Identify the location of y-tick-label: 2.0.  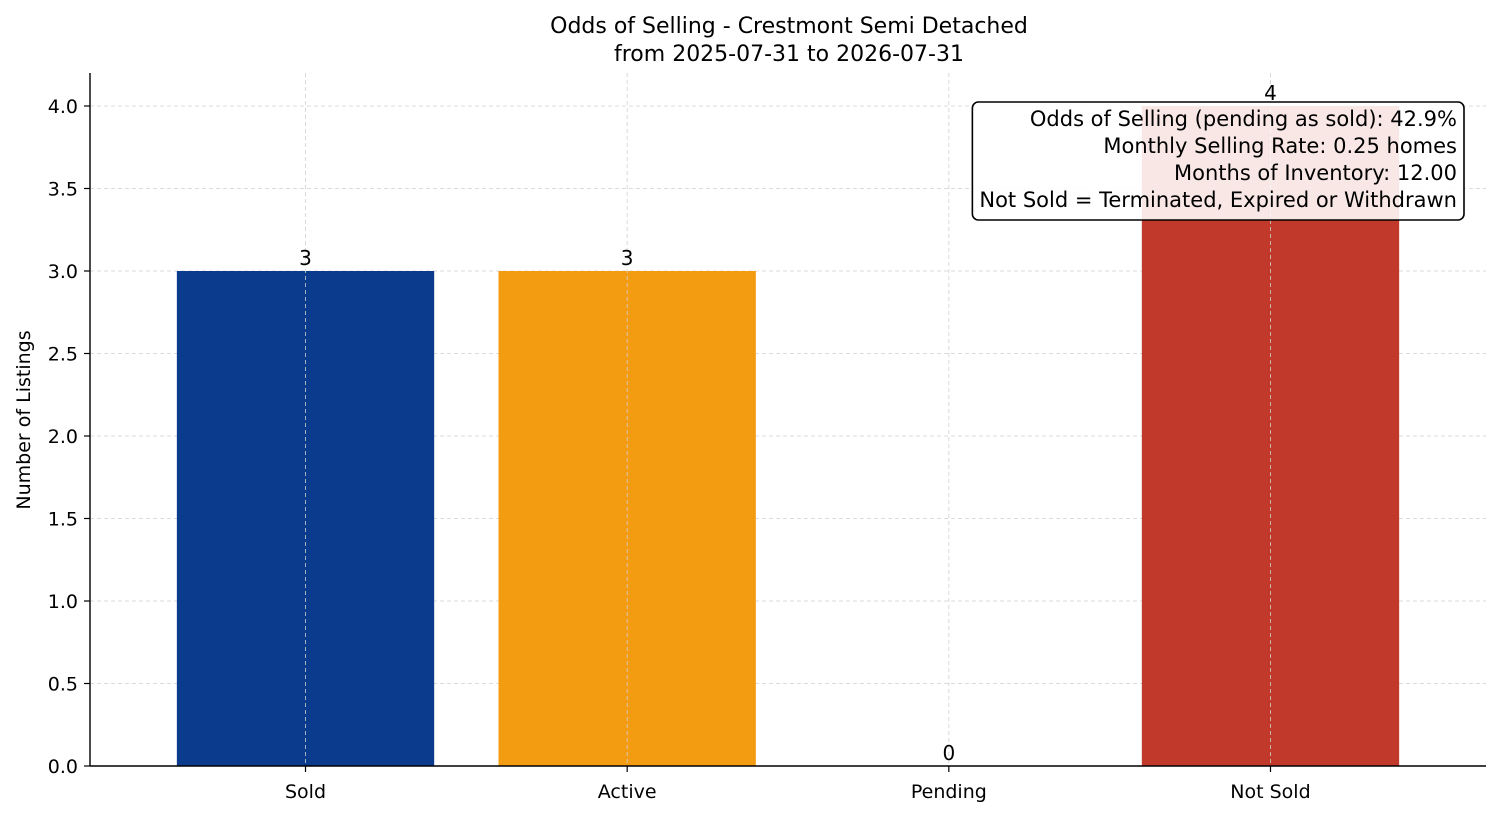
(63, 437).